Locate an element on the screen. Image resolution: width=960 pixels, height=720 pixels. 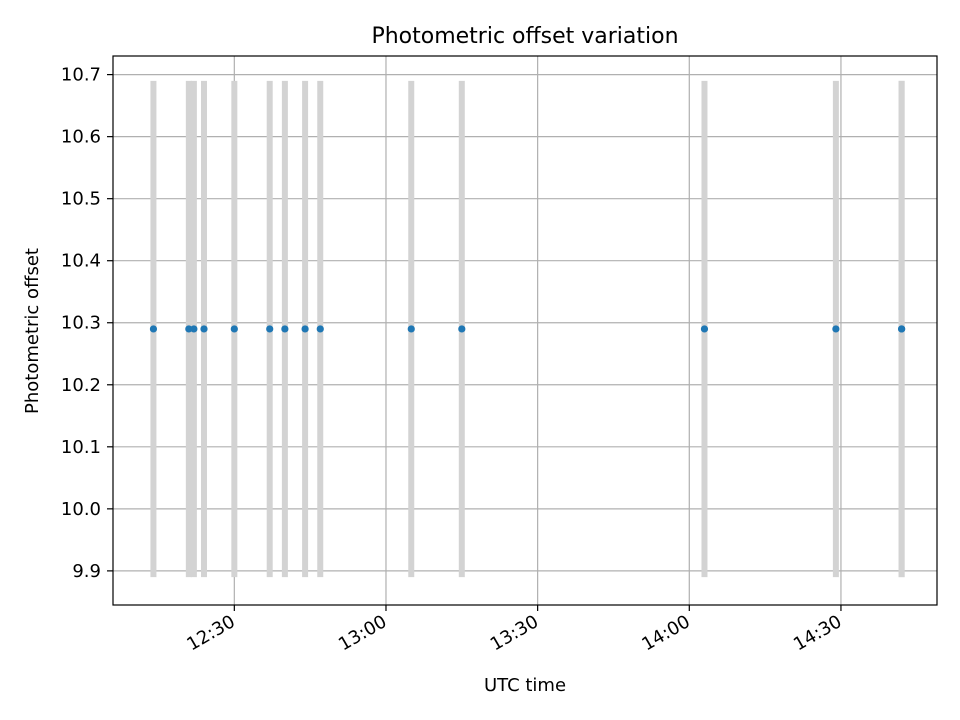
chart-title: Photometric offset variation is located at coordinates (524, 36).